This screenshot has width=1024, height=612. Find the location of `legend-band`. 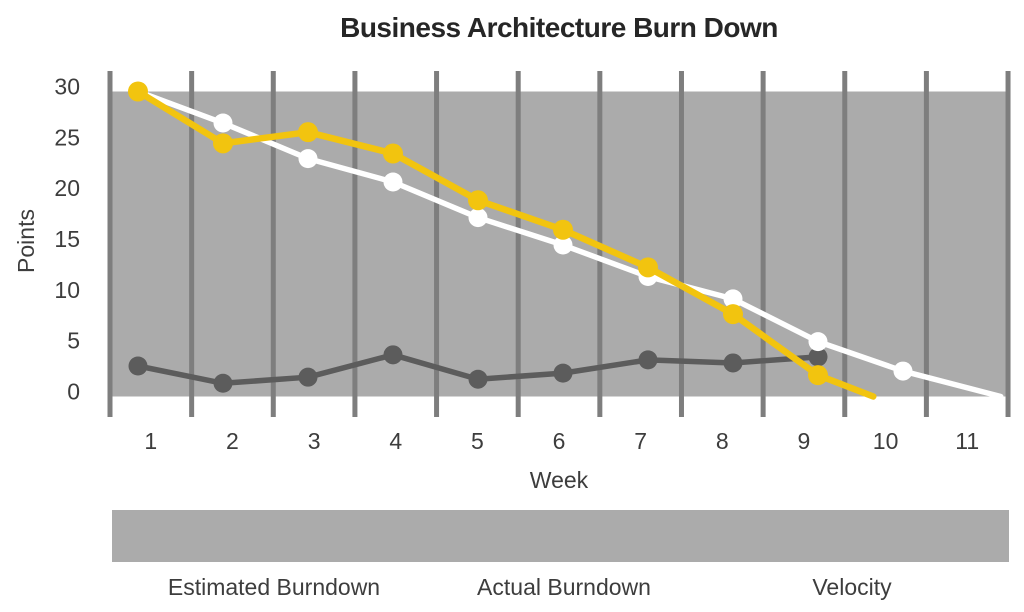

legend-band is located at coordinates (560, 536).